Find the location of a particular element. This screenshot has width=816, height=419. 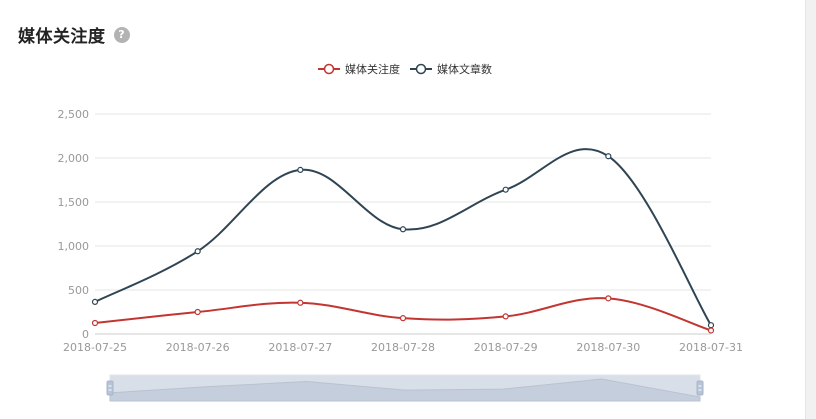

zoom-preview-area is located at coordinates (405, 390).